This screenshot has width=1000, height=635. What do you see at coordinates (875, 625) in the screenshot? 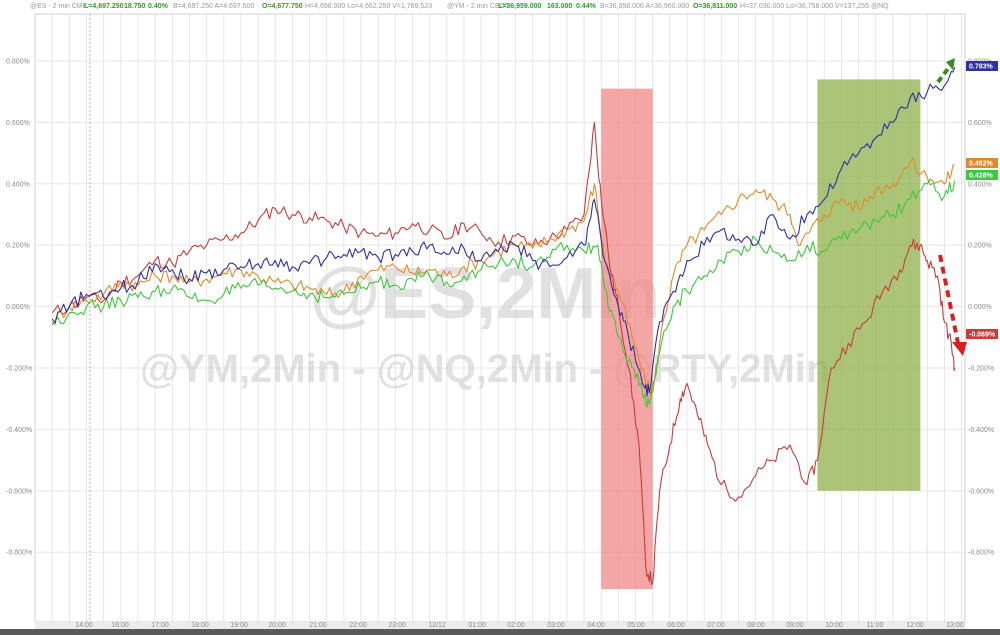
I see `x-tick-label: 11:00` at bounding box center [875, 625].